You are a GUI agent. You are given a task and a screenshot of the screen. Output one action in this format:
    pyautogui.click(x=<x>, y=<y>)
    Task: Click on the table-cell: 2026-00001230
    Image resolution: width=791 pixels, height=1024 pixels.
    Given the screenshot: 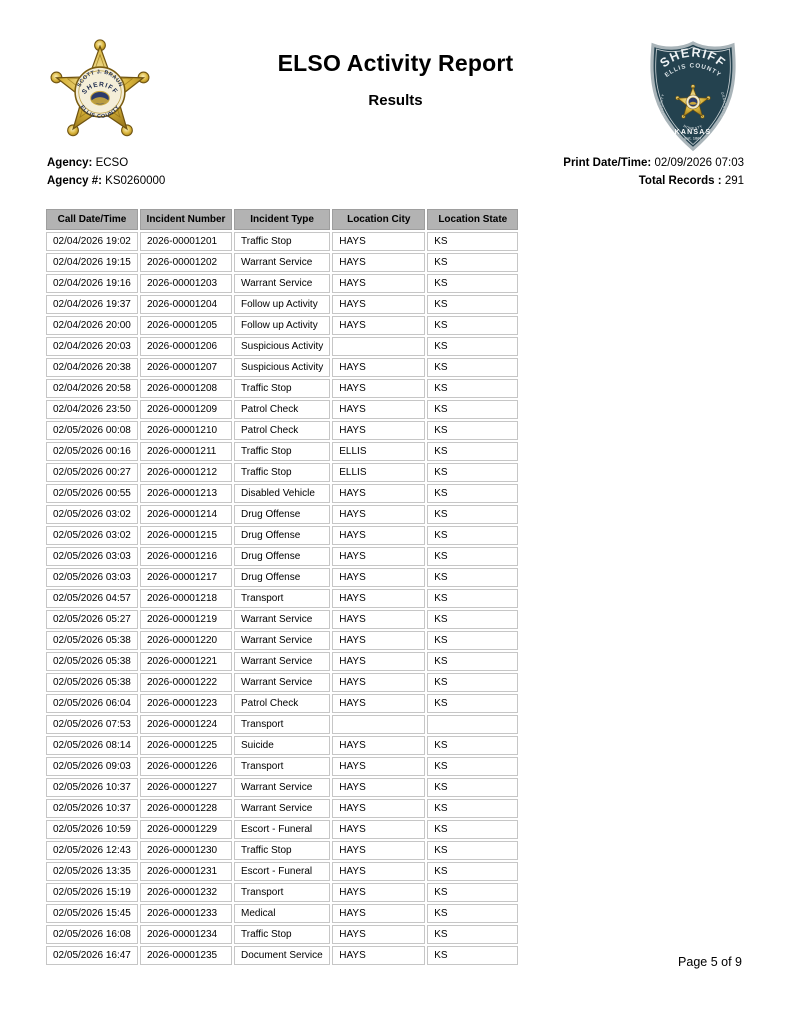 What is the action you would take?
    pyautogui.click(x=186, y=850)
    